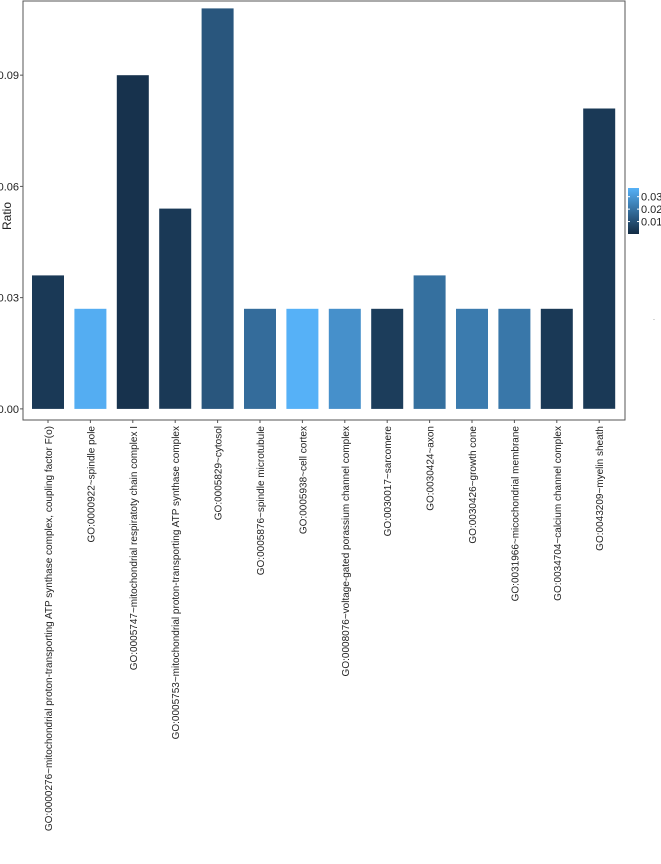 This screenshot has height=864, width=661. What do you see at coordinates (9, 187) in the screenshot?
I see `y-tick-label: 0.06` at bounding box center [9, 187].